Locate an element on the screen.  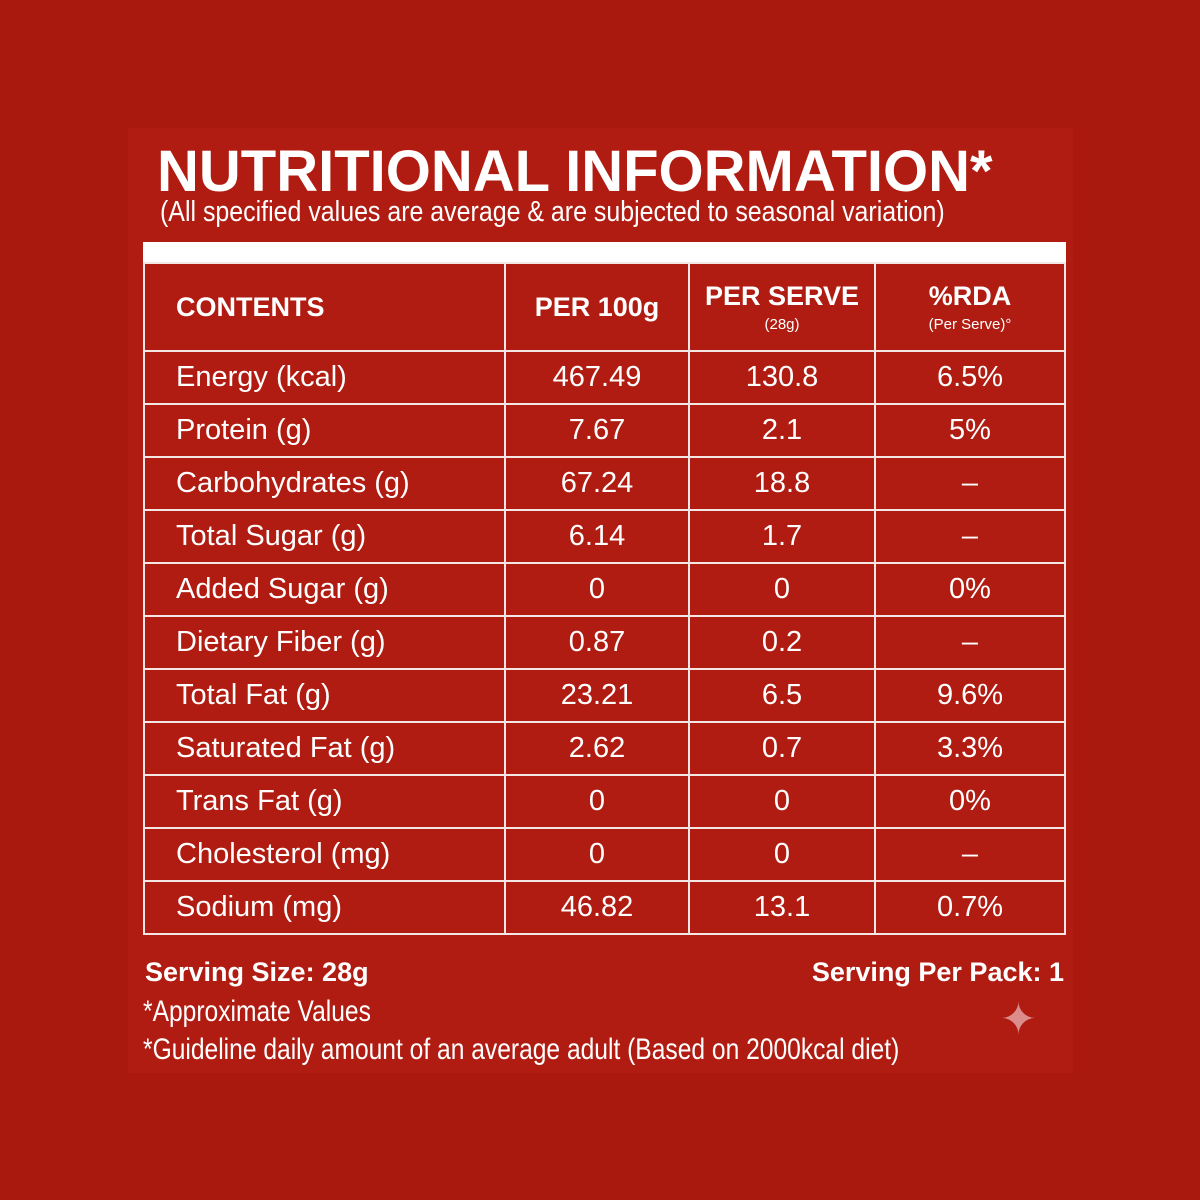
table-row: Trans Fat (g) 0 0 0% is located at coordinates (604, 801).